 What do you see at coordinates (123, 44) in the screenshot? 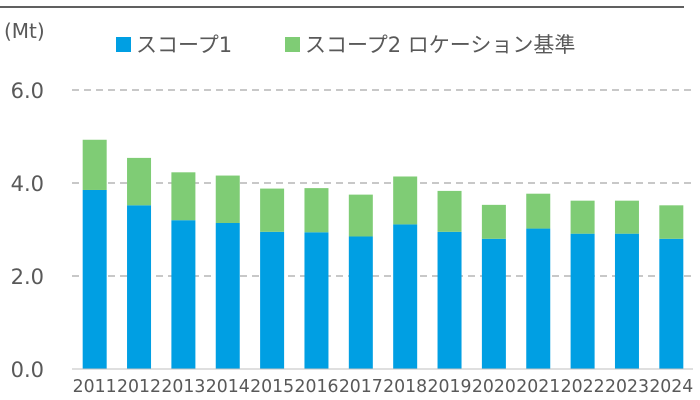
I see `legend-swatch-scope1` at bounding box center [123, 44].